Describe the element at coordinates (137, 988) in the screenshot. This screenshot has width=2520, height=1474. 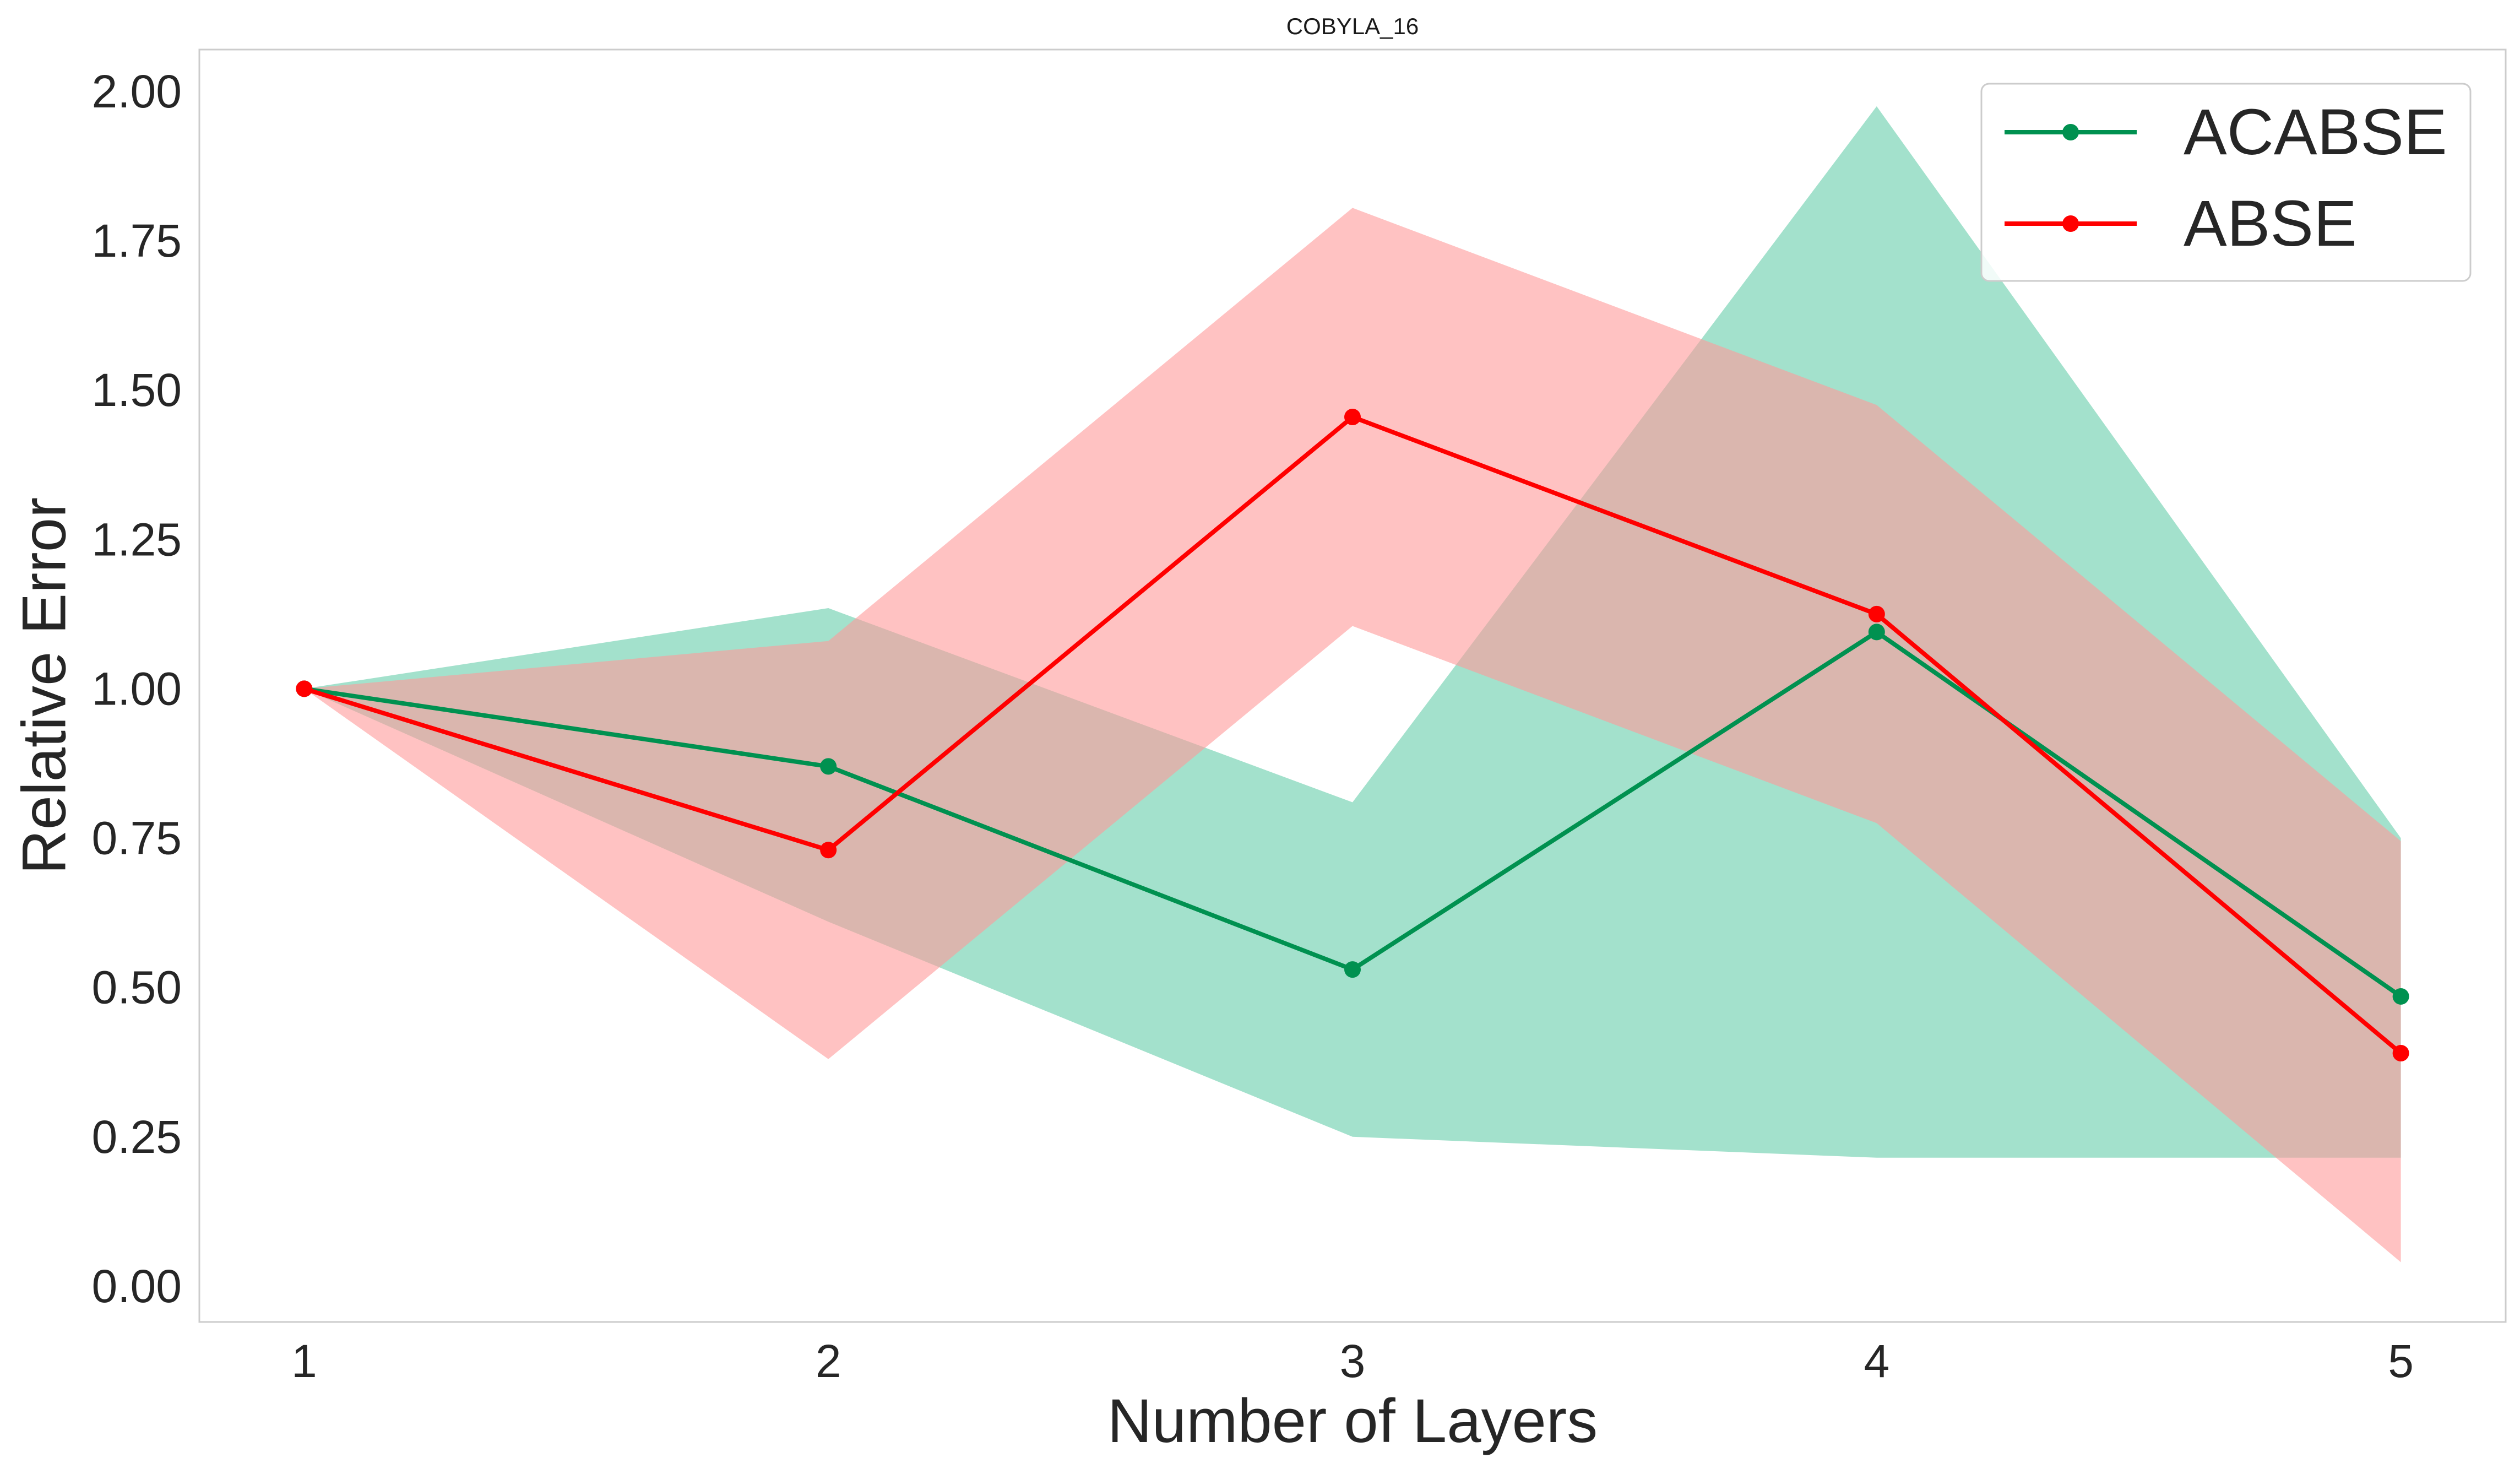
I see `y-tick-label: 0.50` at that location.